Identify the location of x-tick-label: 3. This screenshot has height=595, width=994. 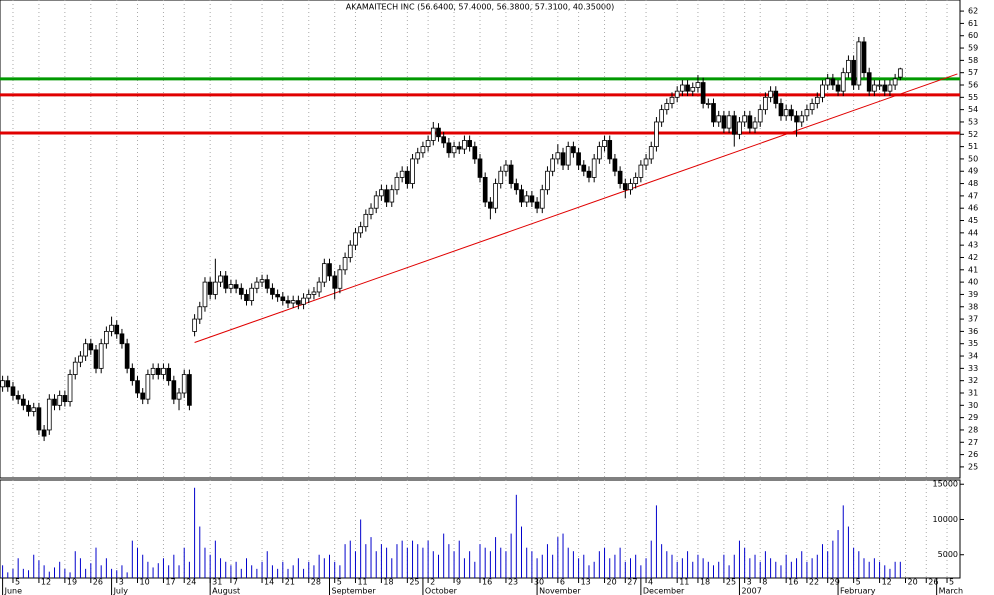
(121, 582).